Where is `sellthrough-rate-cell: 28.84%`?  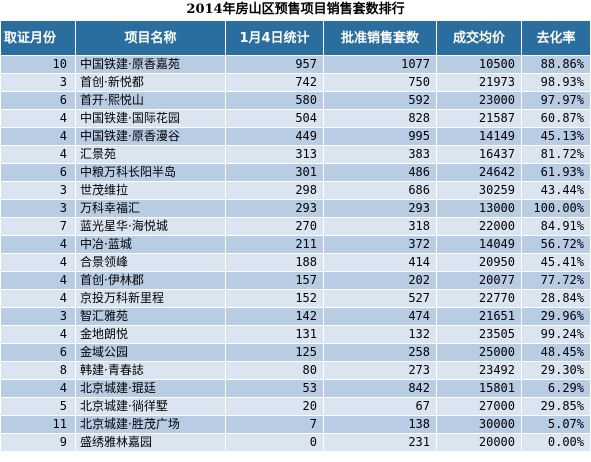 sellthrough-rate-cell: 28.84% is located at coordinates (556, 298).